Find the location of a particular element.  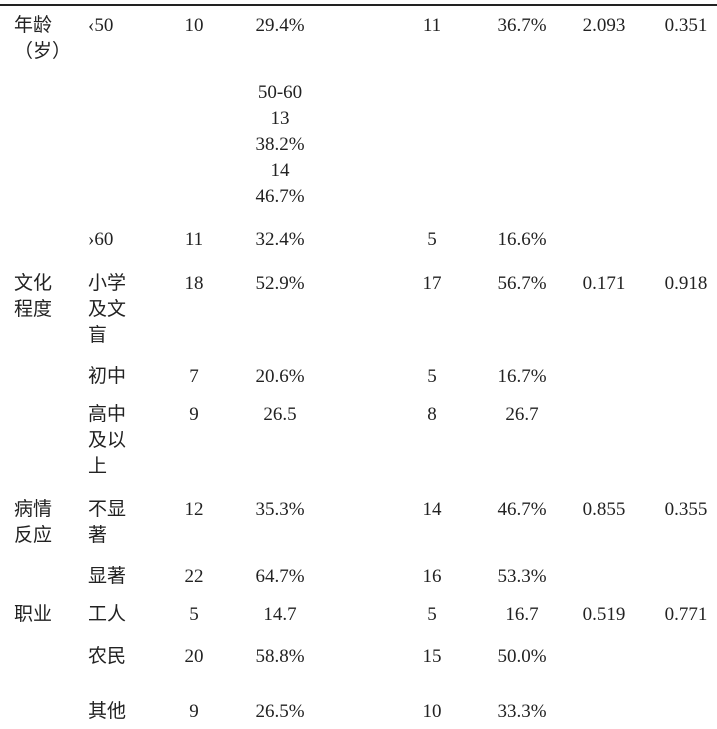

cell-p2: 16.7 is located at coordinates (522, 614).